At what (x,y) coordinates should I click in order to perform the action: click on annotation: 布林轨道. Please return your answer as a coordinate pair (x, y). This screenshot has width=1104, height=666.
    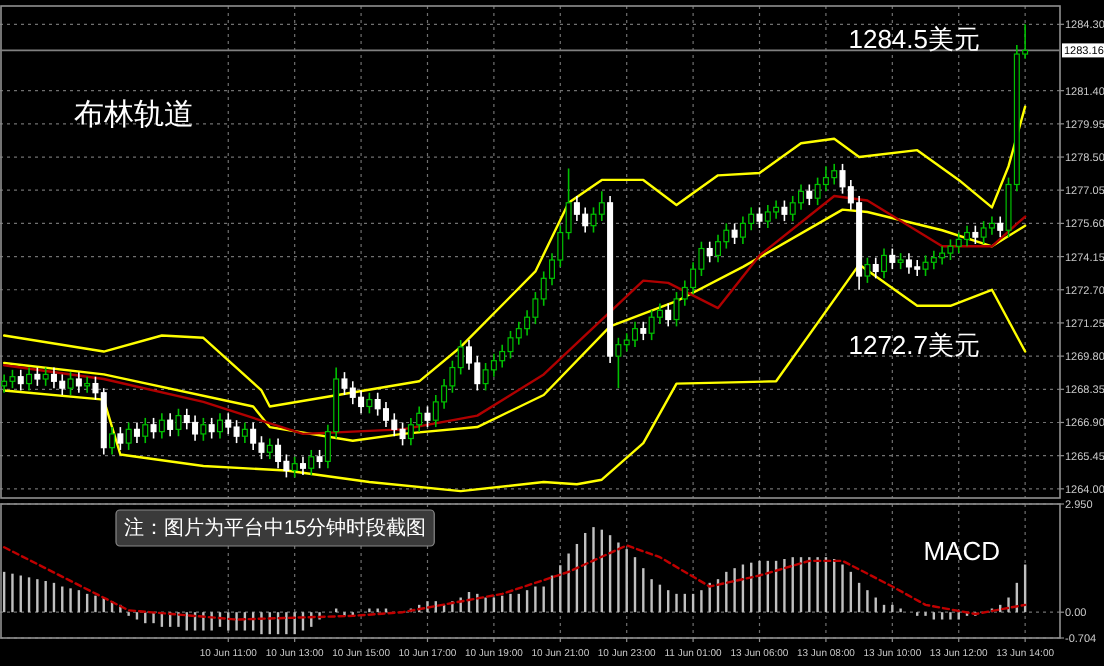
    Looking at the image, I should click on (134, 115).